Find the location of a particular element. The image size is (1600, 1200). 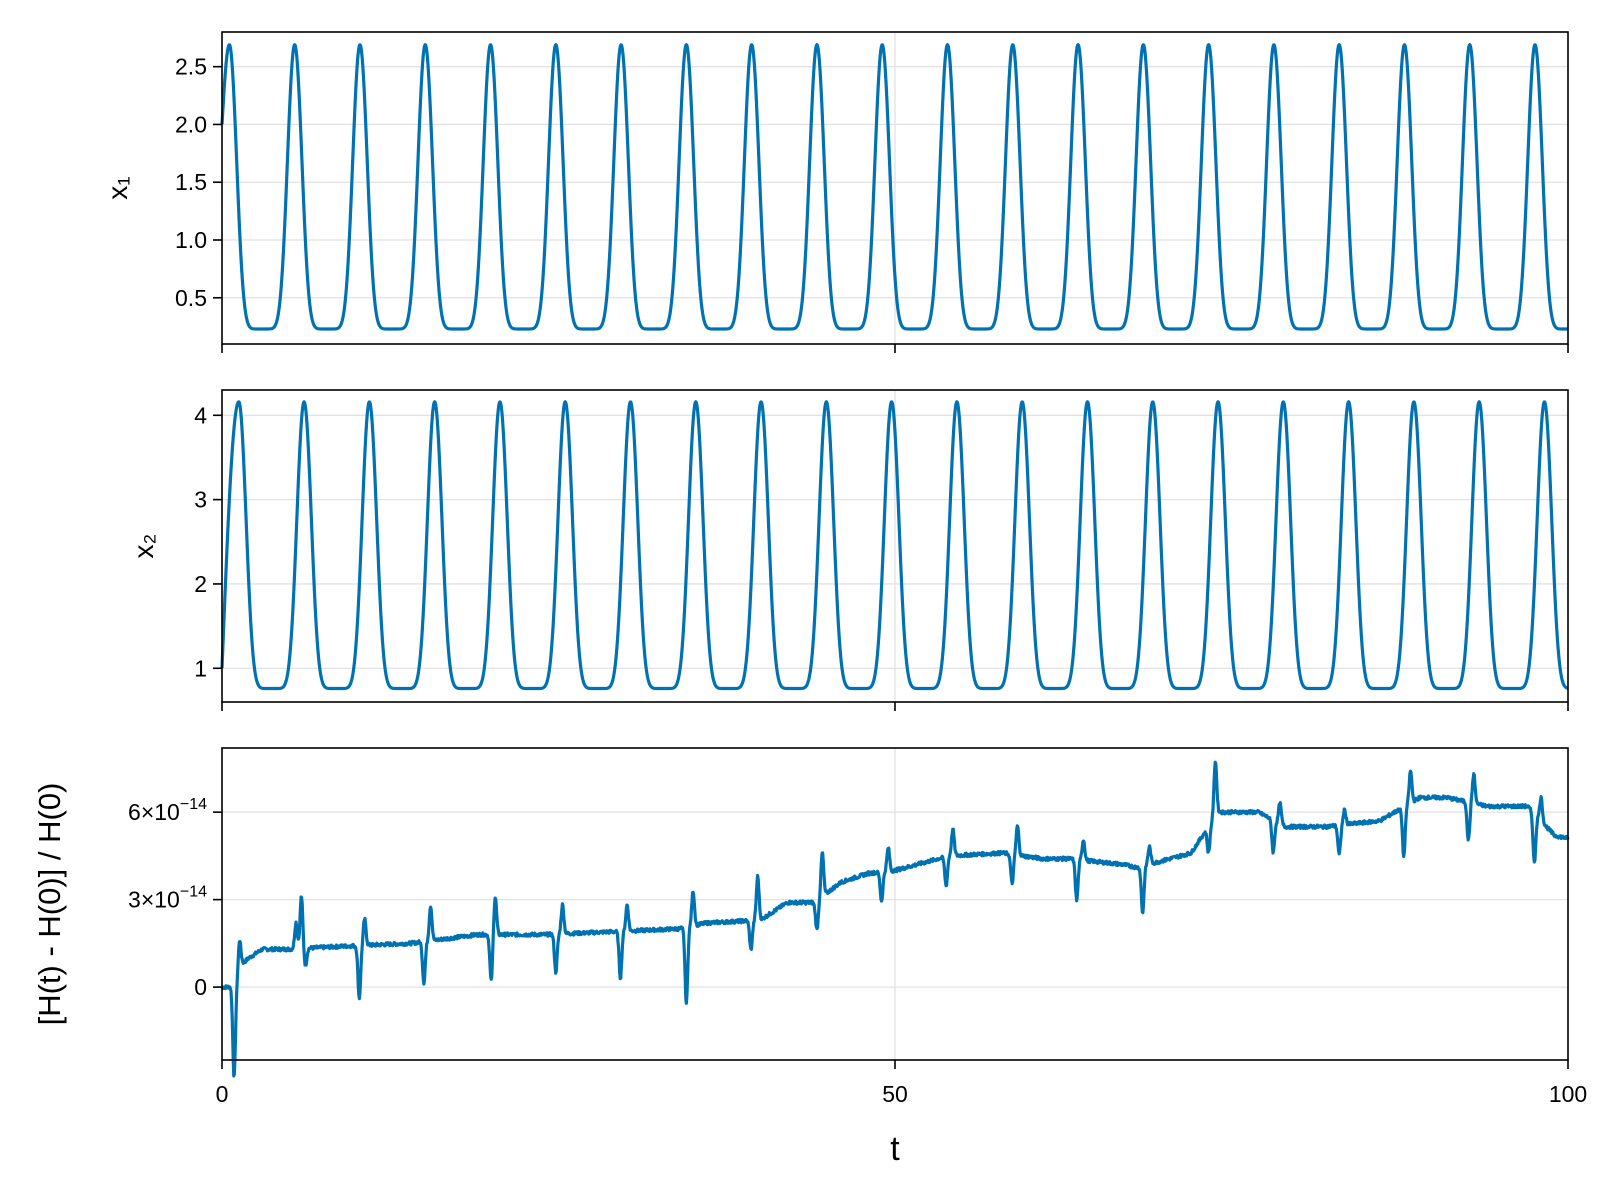

x-tick-label: 50 is located at coordinates (895, 1094).